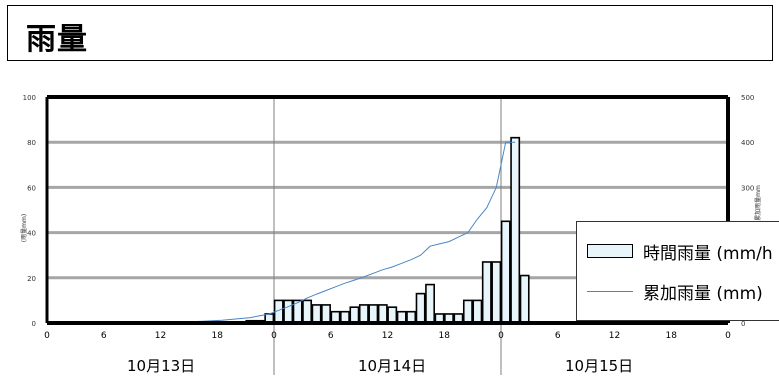 Image resolution: width=779 pixels, height=382 pixels. I want to click on legend-item-hourly: 時間雨量 (mm/h, so click(680, 252).